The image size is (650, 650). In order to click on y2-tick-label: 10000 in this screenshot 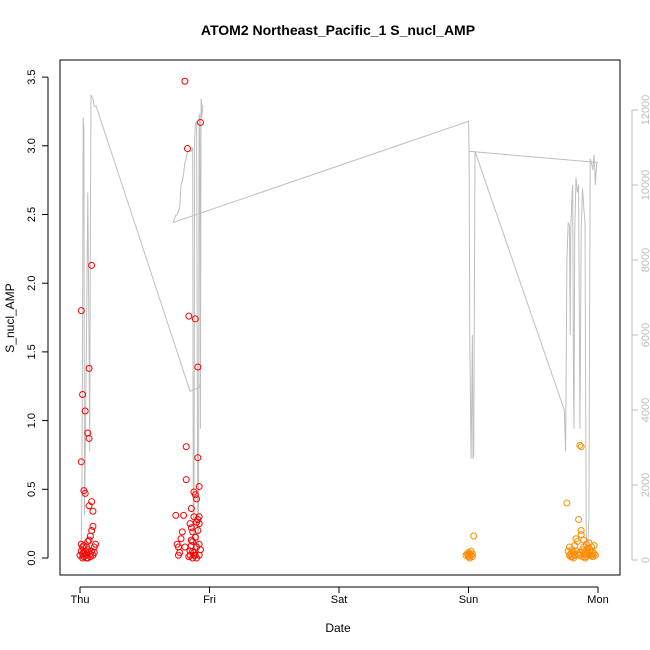, I will do `click(645, 185)`.